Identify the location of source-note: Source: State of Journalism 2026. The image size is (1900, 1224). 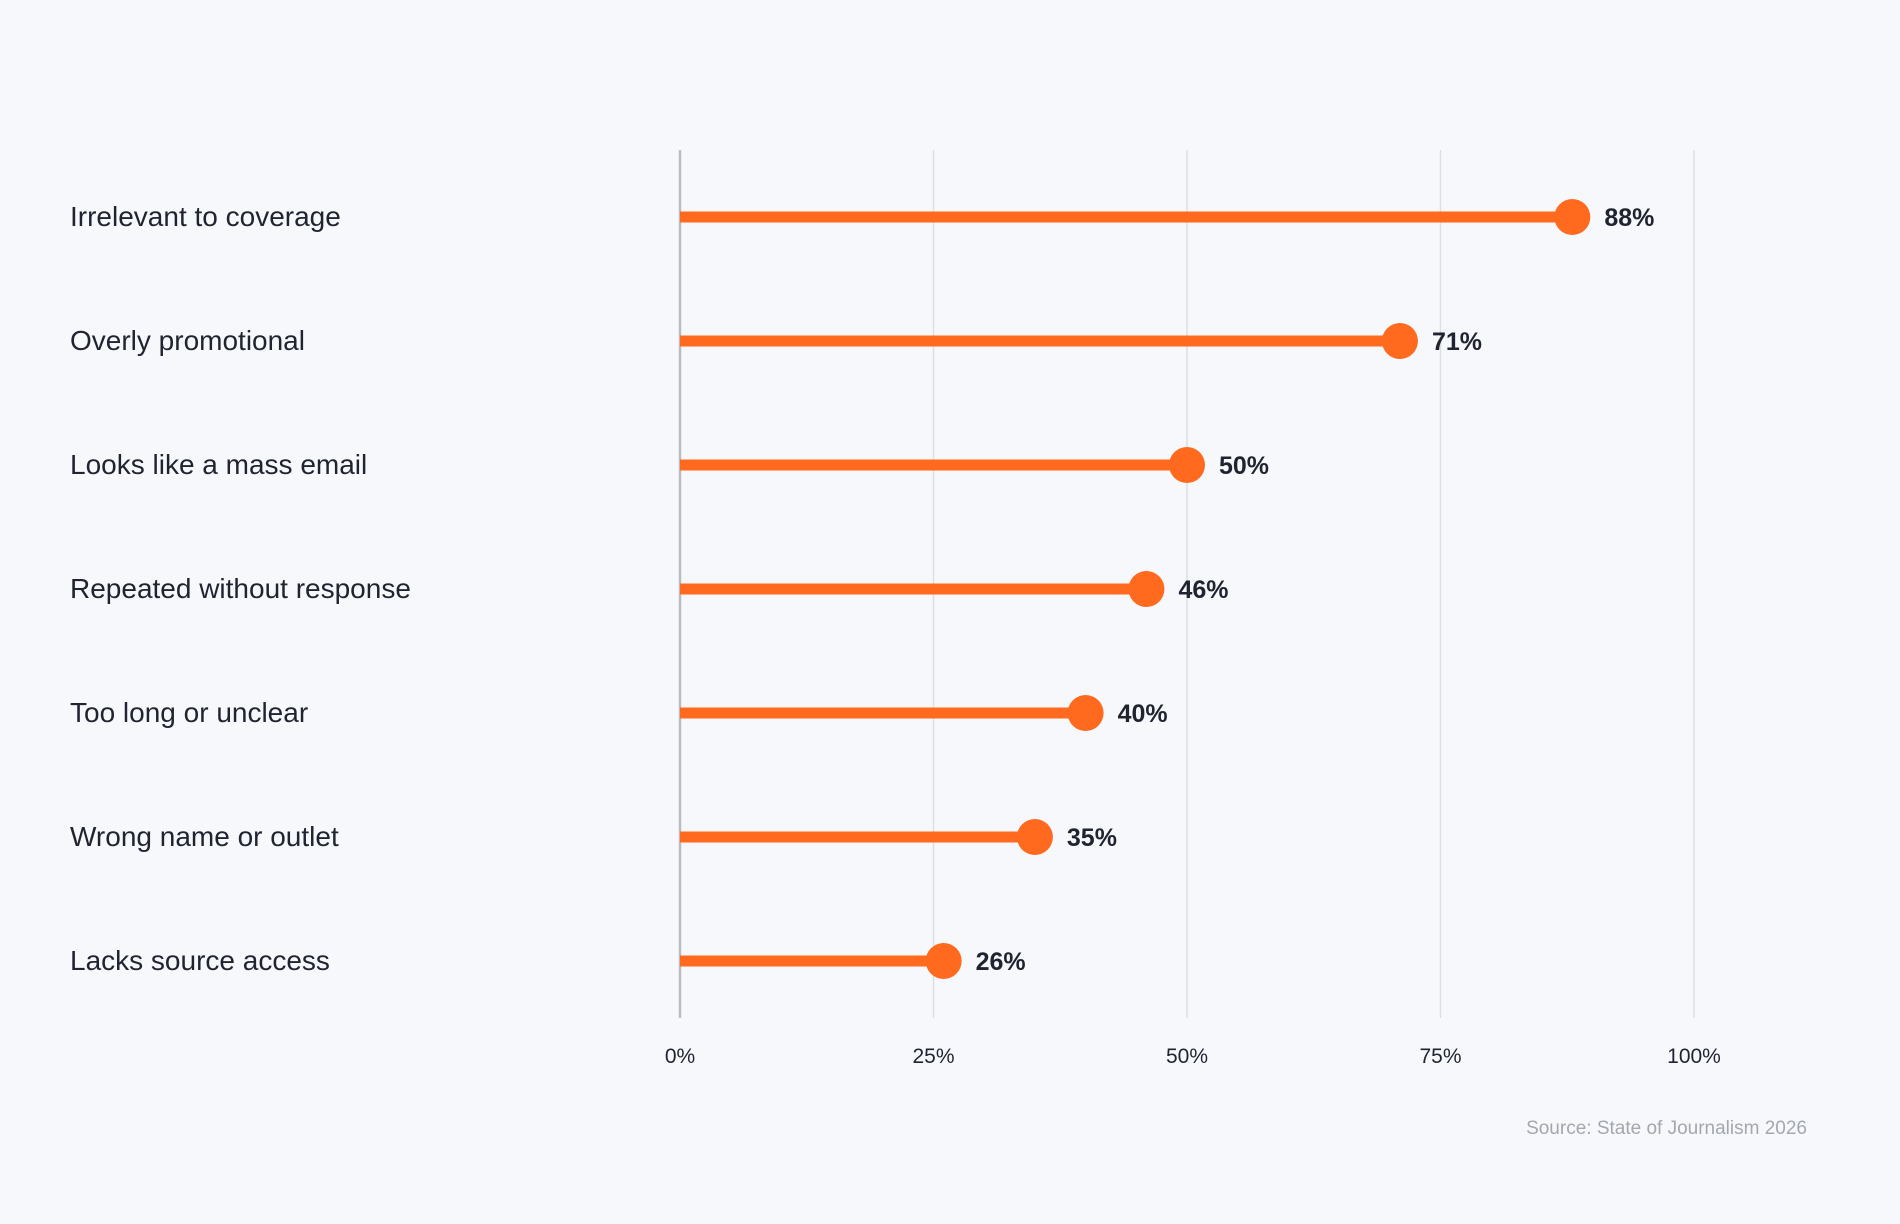
(1666, 1128).